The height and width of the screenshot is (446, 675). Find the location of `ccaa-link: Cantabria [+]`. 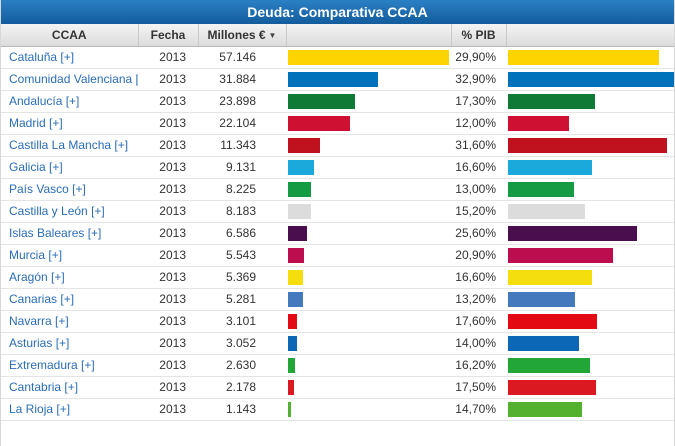

ccaa-link: Cantabria [+] is located at coordinates (43, 387).